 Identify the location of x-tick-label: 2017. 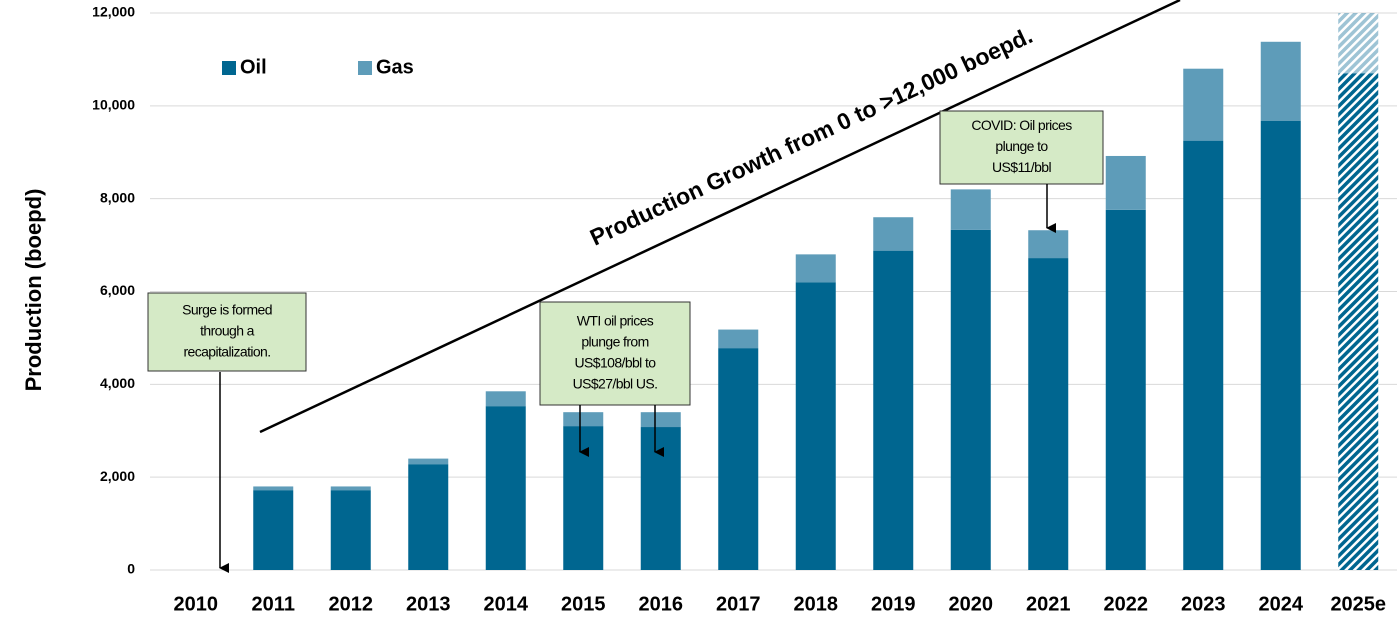
(738, 604).